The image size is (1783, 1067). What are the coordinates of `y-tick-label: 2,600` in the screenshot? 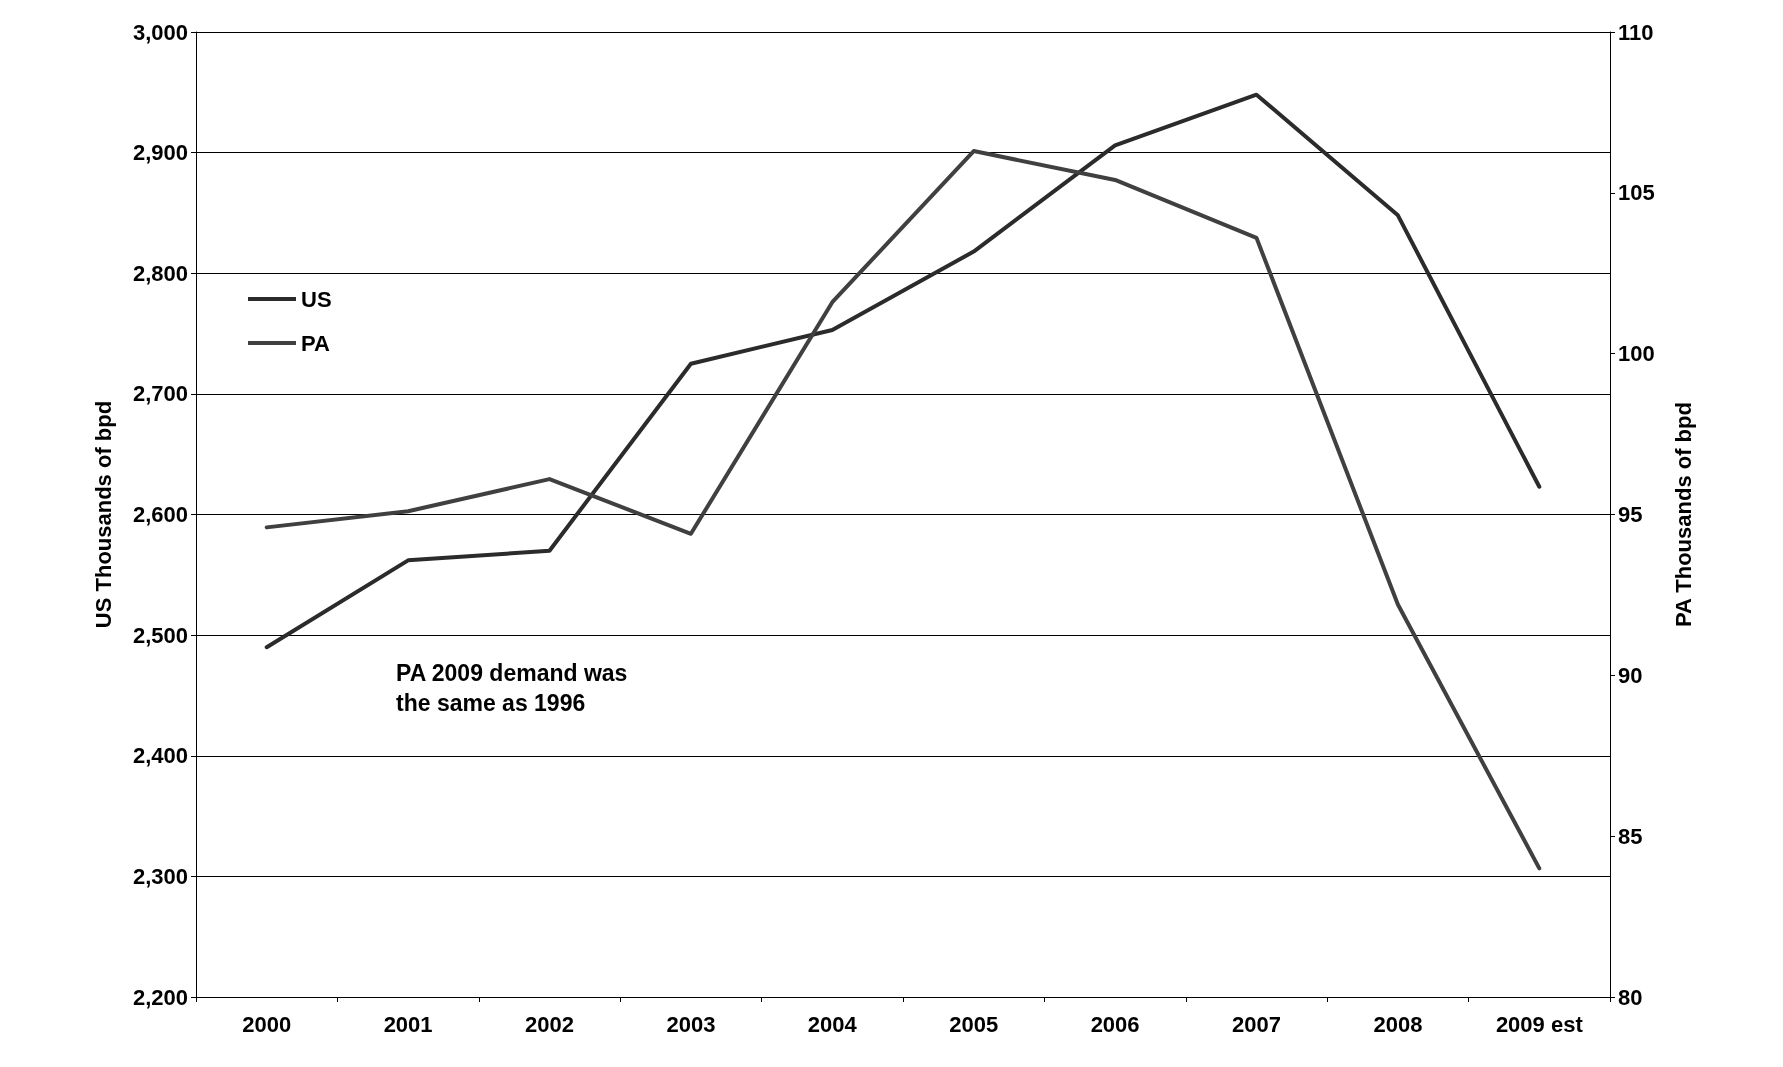 It's located at (160, 514).